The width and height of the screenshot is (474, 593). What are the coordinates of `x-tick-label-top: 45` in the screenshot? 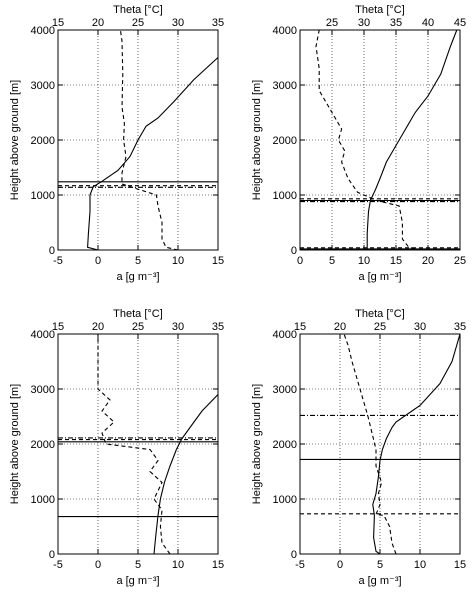 It's located at (460, 23).